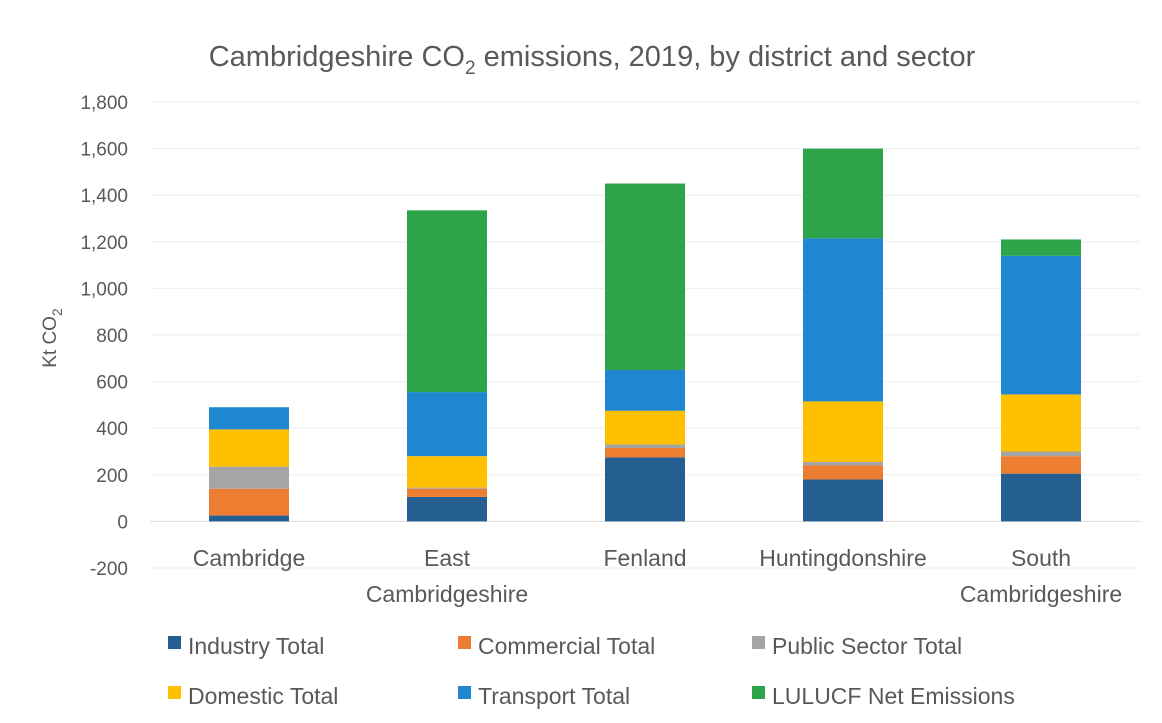 The image size is (1162, 723). Describe the element at coordinates (644, 558) in the screenshot. I see `x-category-label: Fenland` at that location.